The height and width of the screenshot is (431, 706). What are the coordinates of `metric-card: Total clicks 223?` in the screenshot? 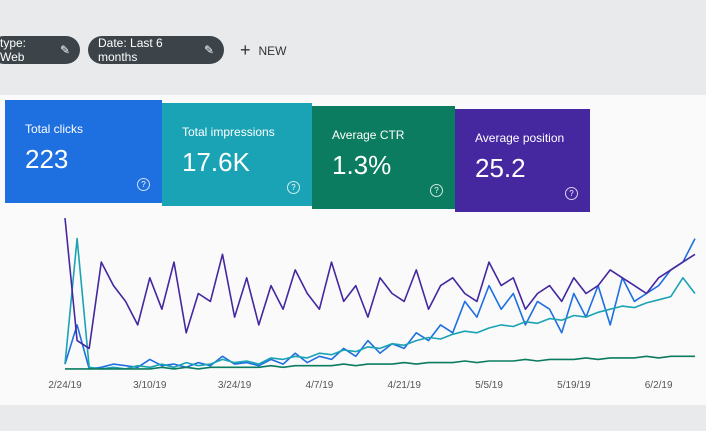 It's located at (83, 151).